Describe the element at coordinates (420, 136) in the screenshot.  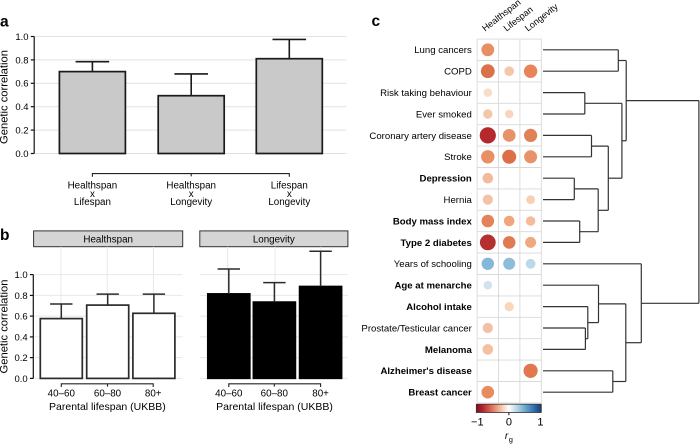
I see `svg-text: Coronary artery disease` at that location.